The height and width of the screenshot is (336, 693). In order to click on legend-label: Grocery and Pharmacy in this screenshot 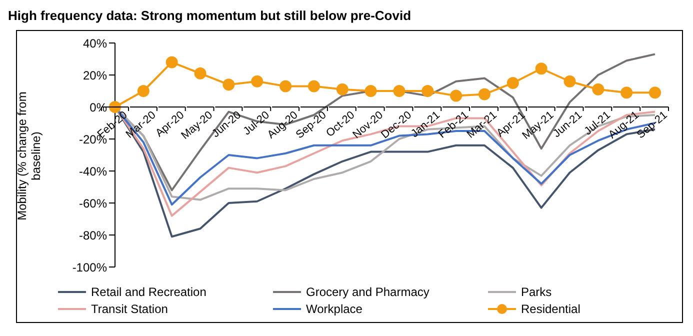, I will do `click(368, 292)`.